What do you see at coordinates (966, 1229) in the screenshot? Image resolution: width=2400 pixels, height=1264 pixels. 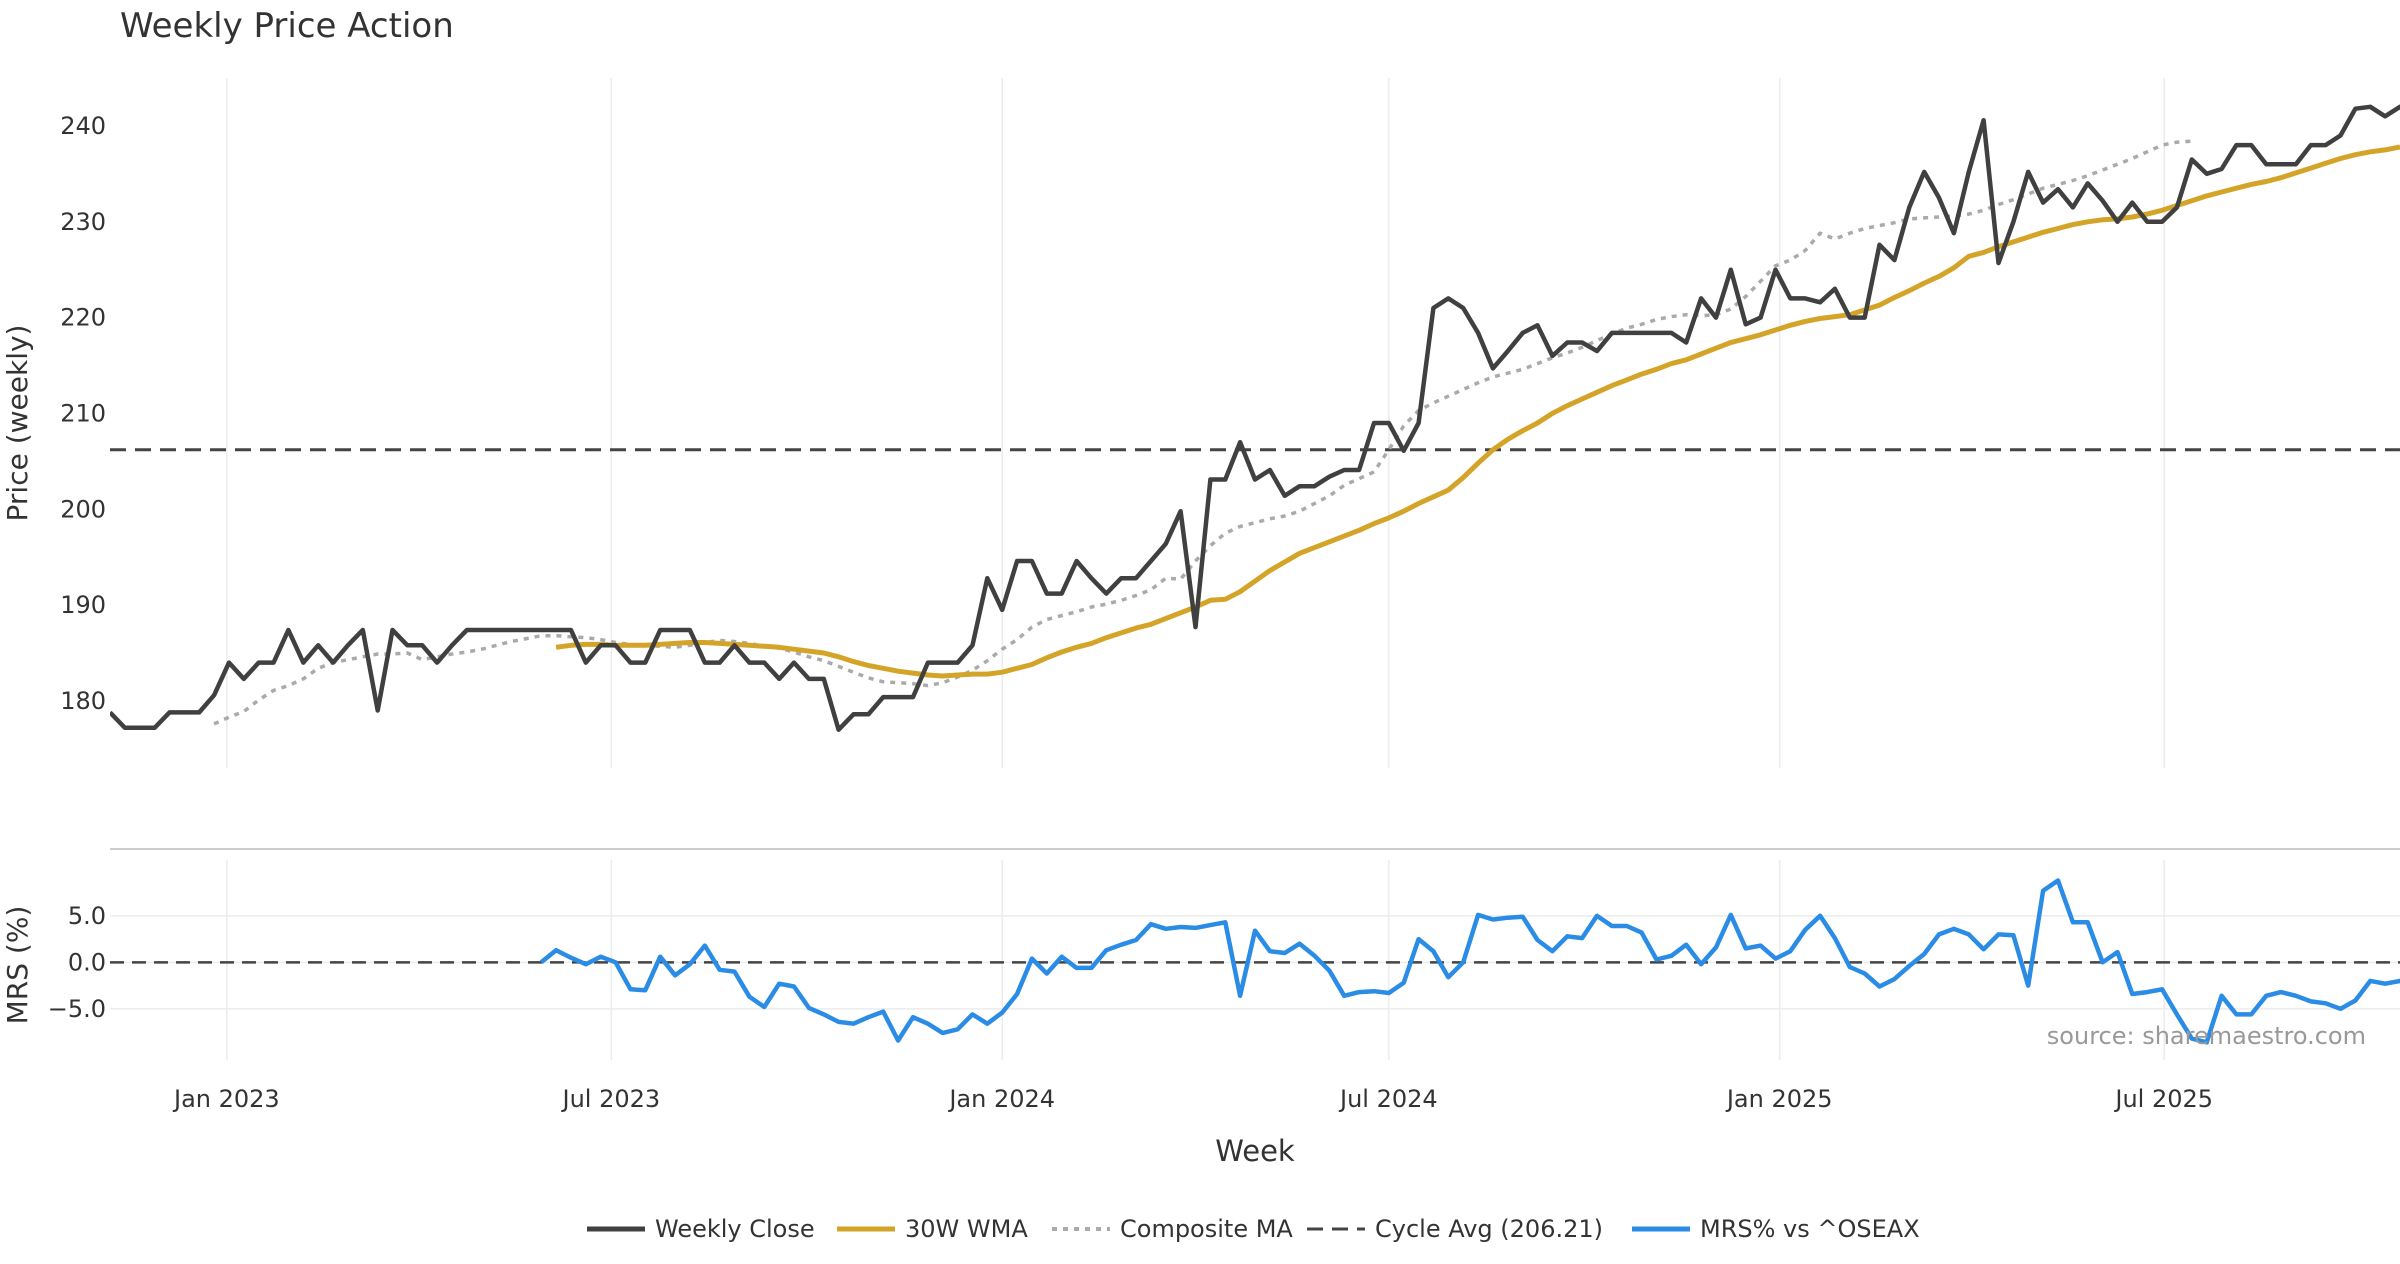 I see `legend-label: 30W WMA` at bounding box center [966, 1229].